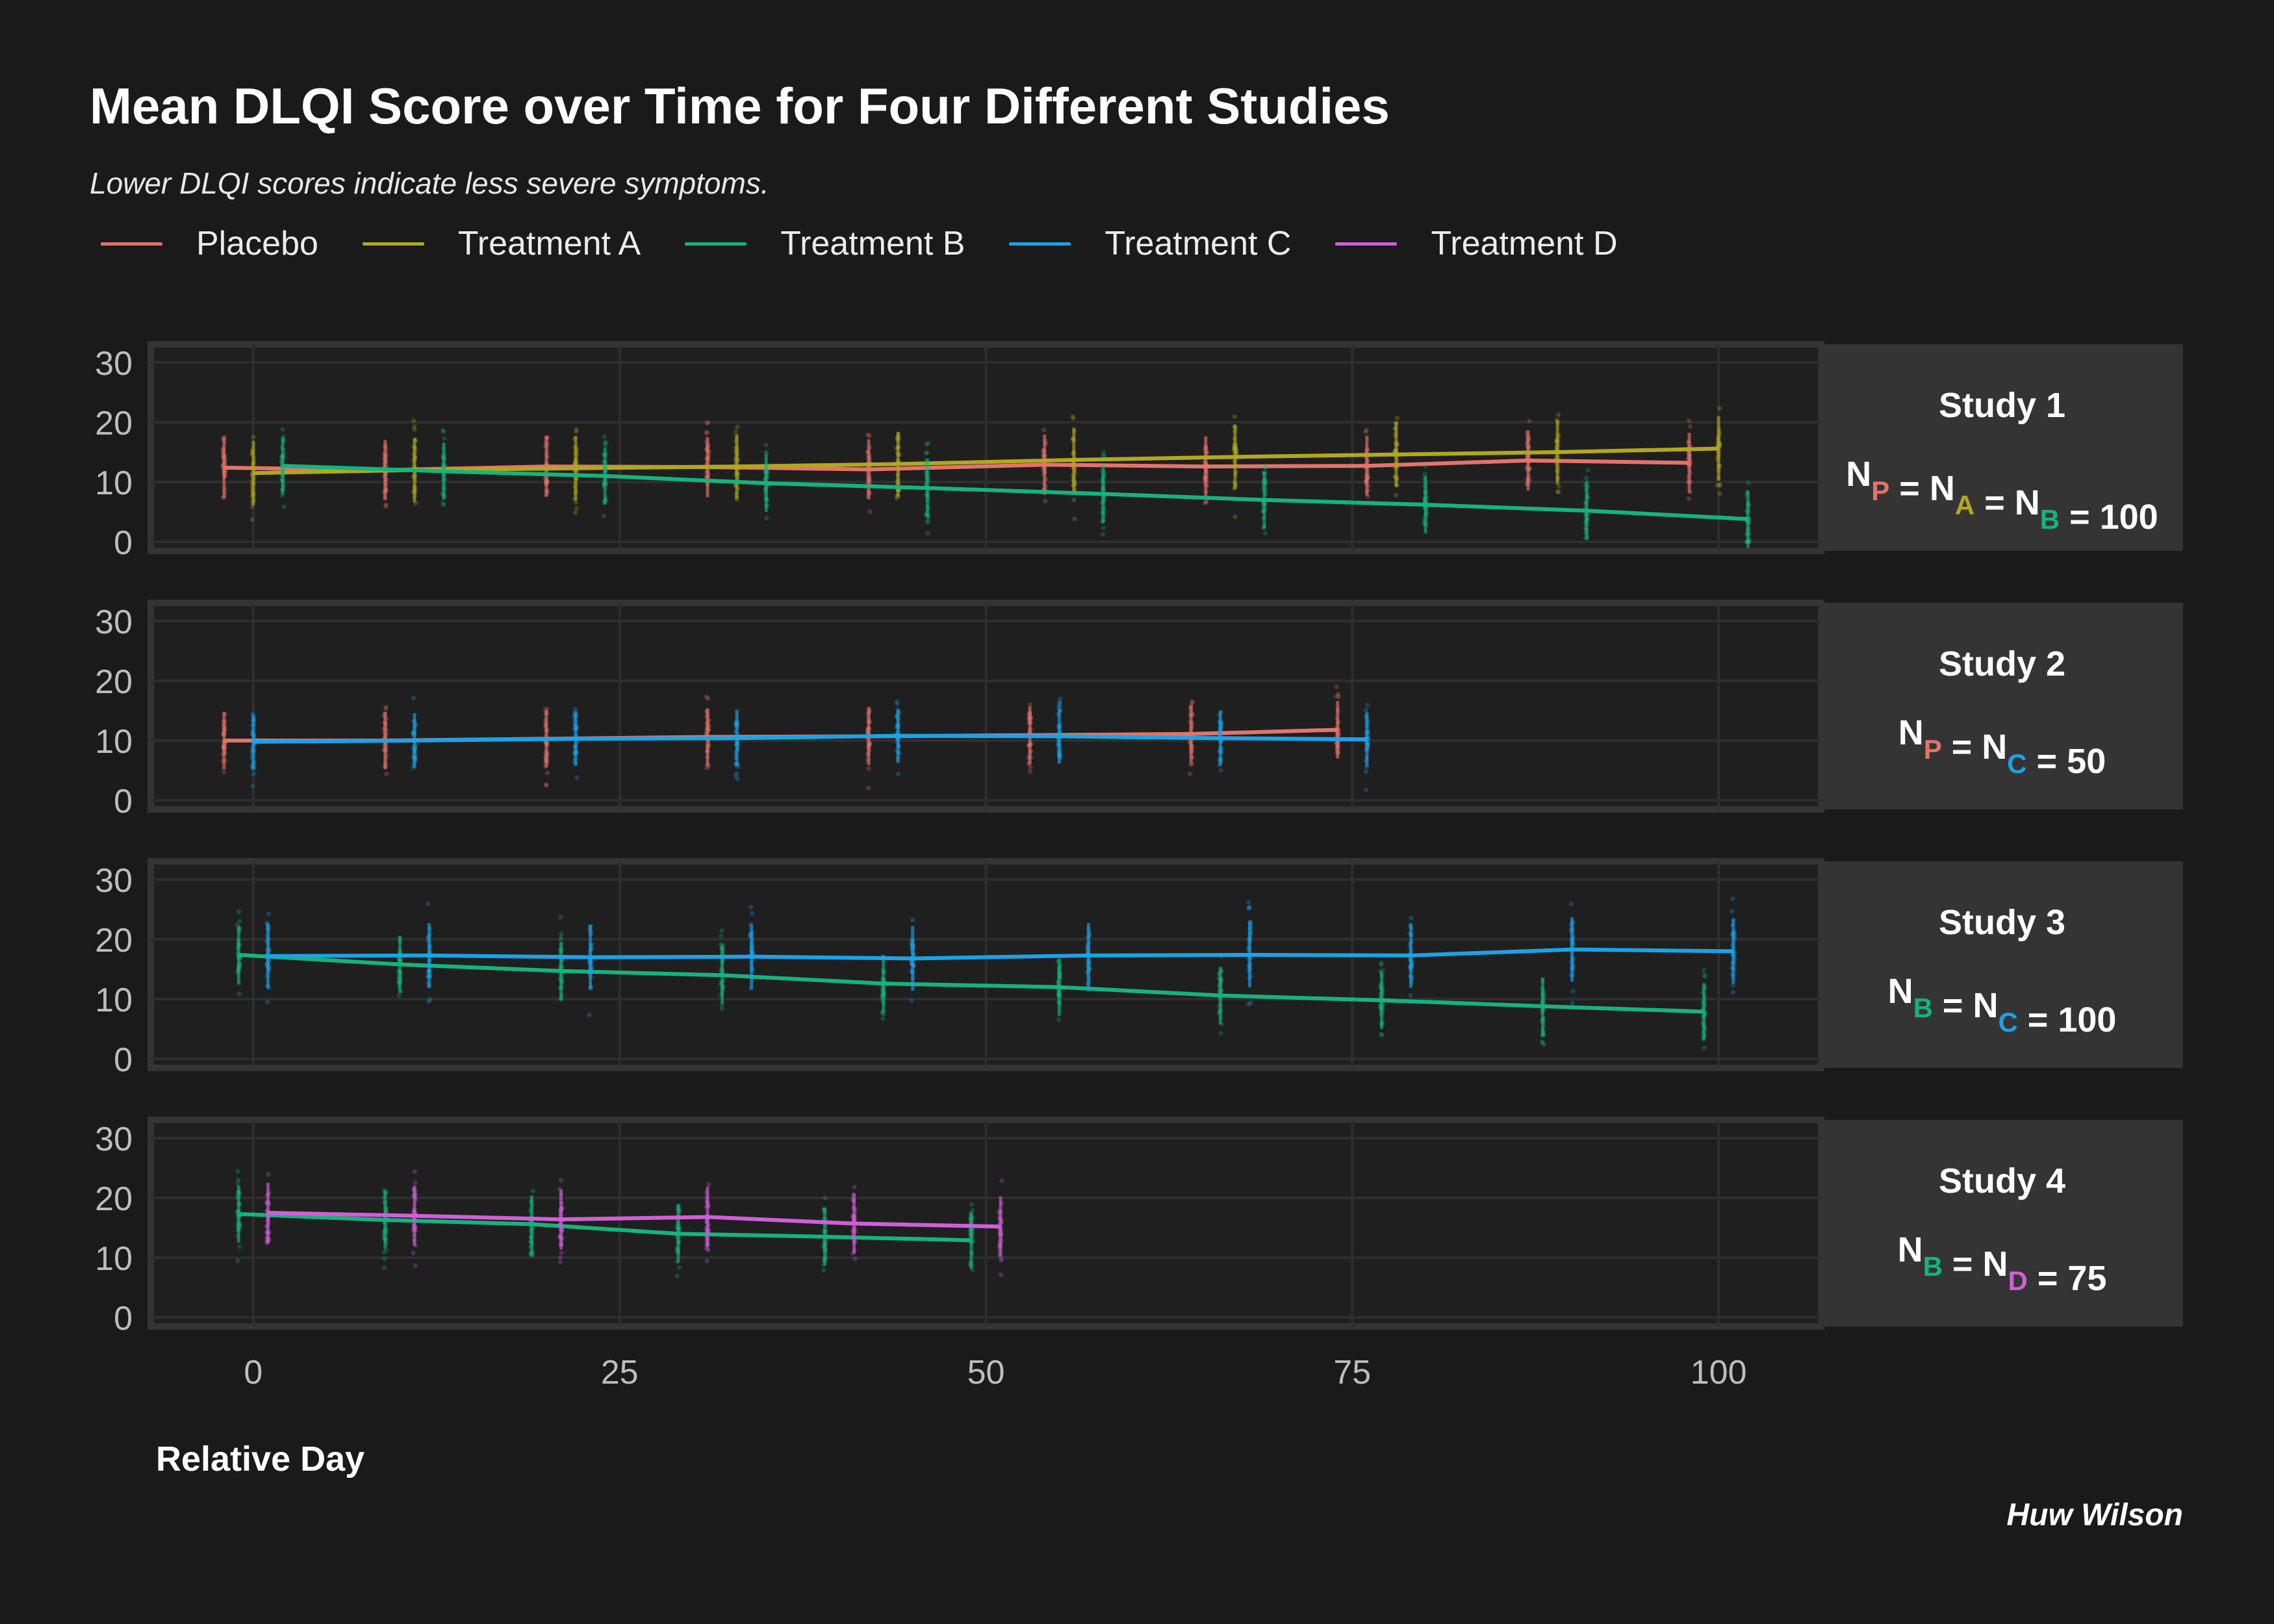 Image resolution: width=2274 pixels, height=1624 pixels. Describe the element at coordinates (1139, 1227) in the screenshot. I see `panel-4: 0 10 20 30 Study 4 NB = ND = 75` at that location.